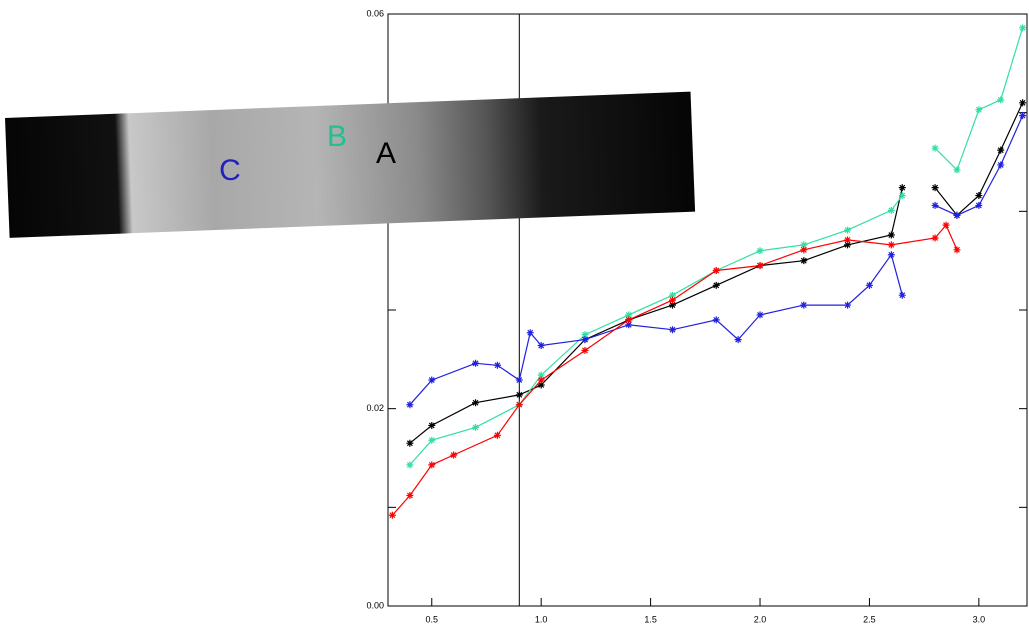 The image size is (1029, 634). Describe the element at coordinates (650, 619) in the screenshot. I see `x-tick-label: 1.5` at that location.